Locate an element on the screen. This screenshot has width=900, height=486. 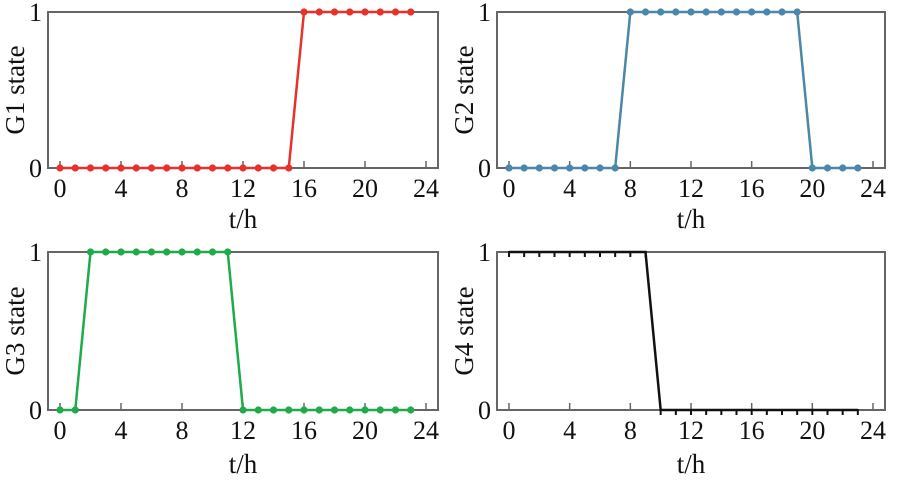
y-axis-label: G4 state is located at coordinates (464, 330).